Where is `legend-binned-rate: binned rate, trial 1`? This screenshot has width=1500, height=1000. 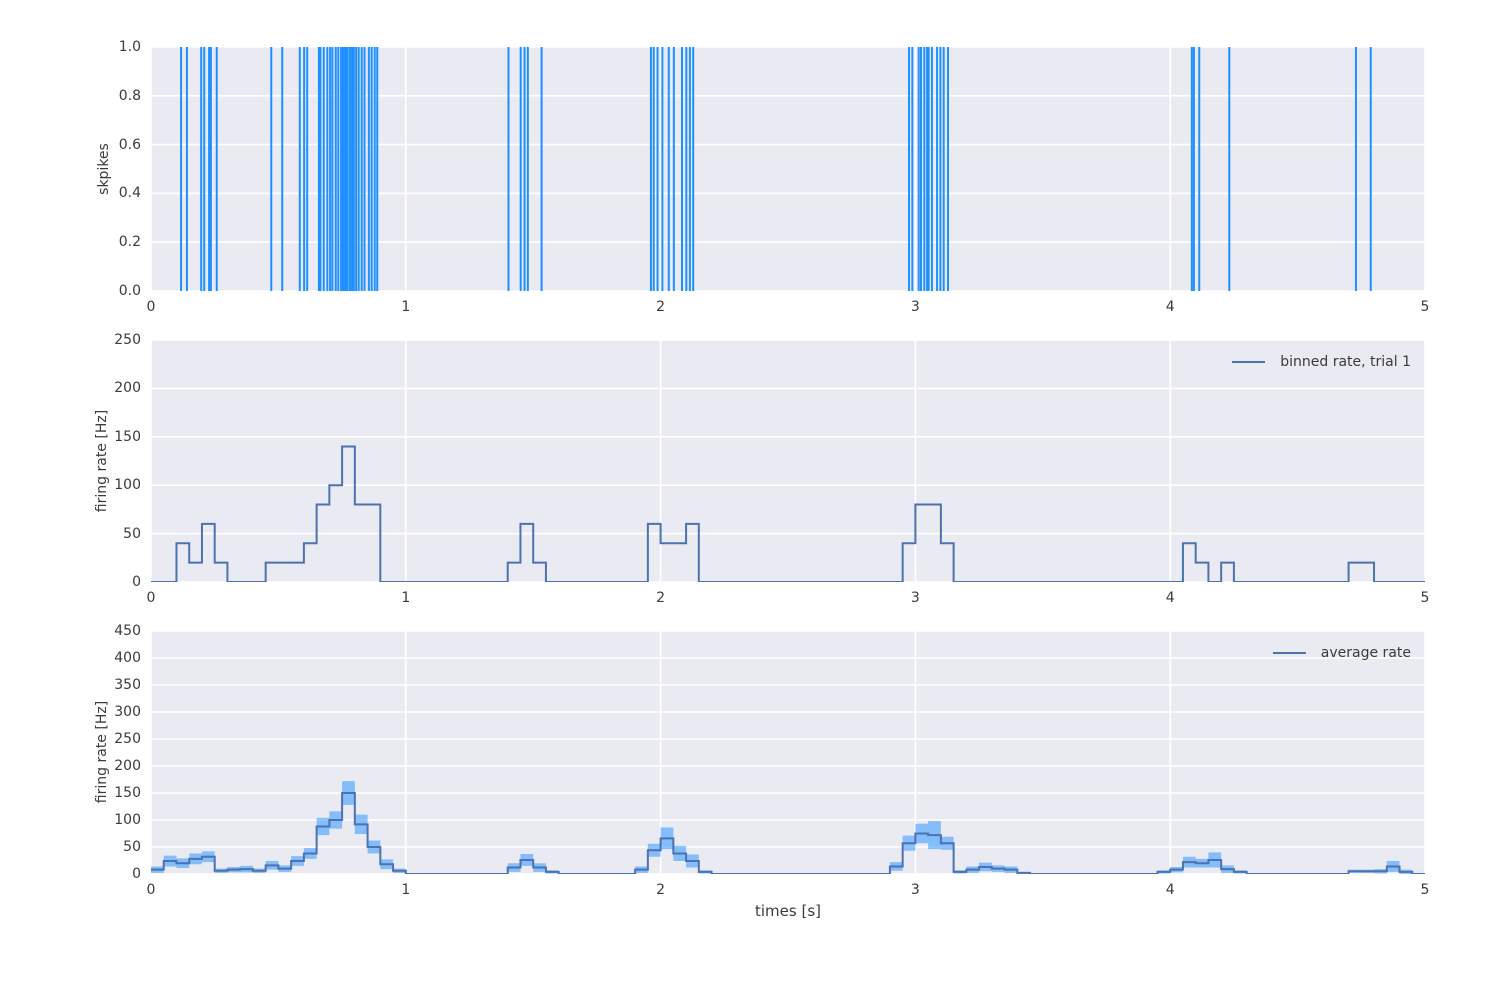
legend-binned-rate: binned rate, trial 1 is located at coordinates (1321, 362).